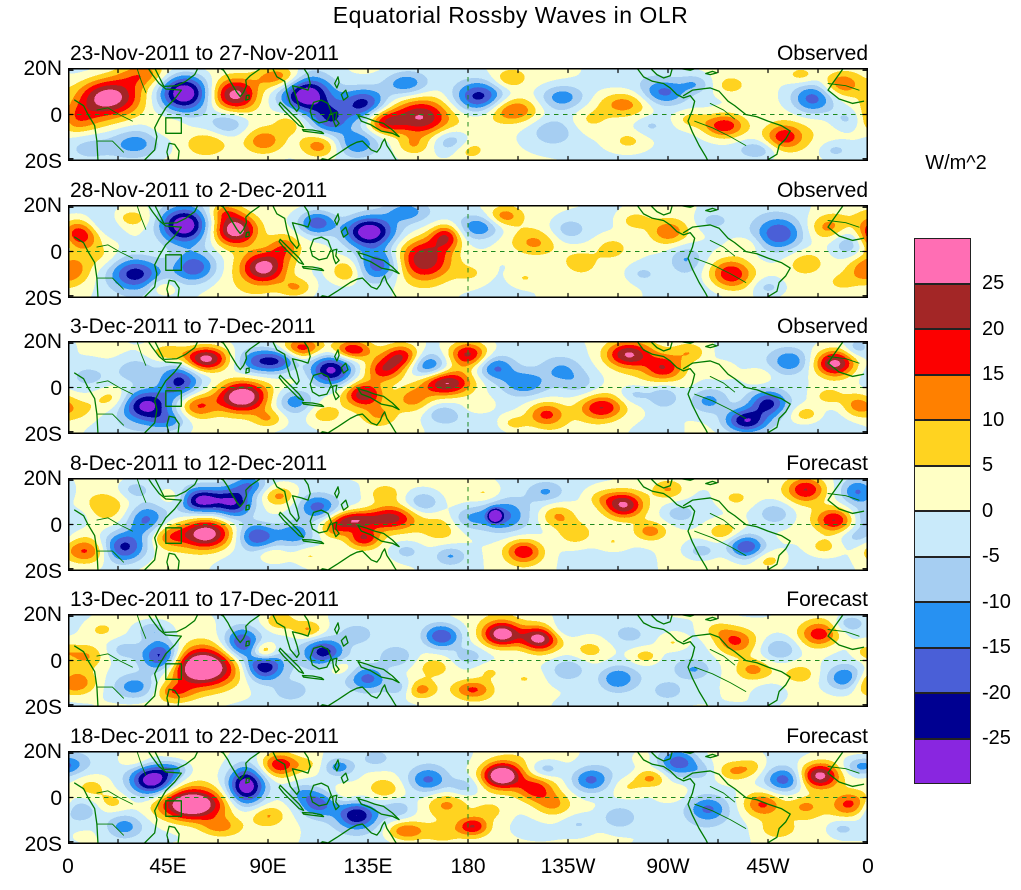 The width and height of the screenshot is (1021, 890). I want to click on x-axis-tick-label: 45W, so click(768, 866).